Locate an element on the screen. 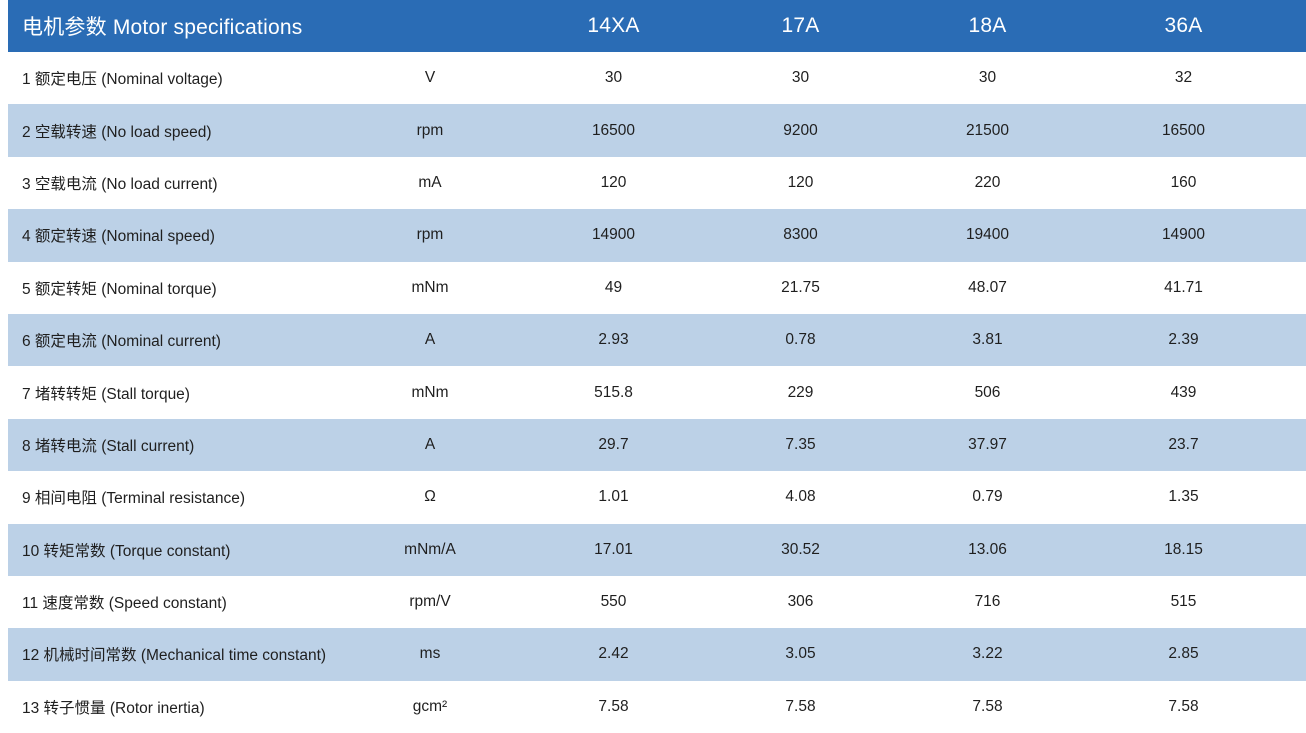 The width and height of the screenshot is (1306, 733). row-value: 4.08 is located at coordinates (800, 497).